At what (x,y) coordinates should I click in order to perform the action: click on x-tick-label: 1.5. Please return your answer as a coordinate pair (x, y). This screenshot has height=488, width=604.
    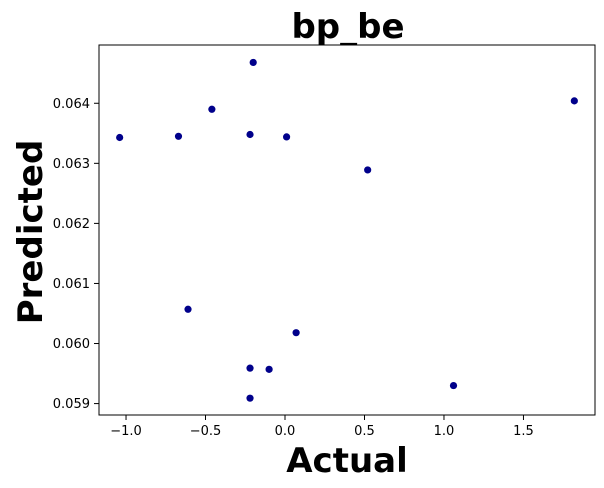
    Looking at the image, I should click on (523, 431).